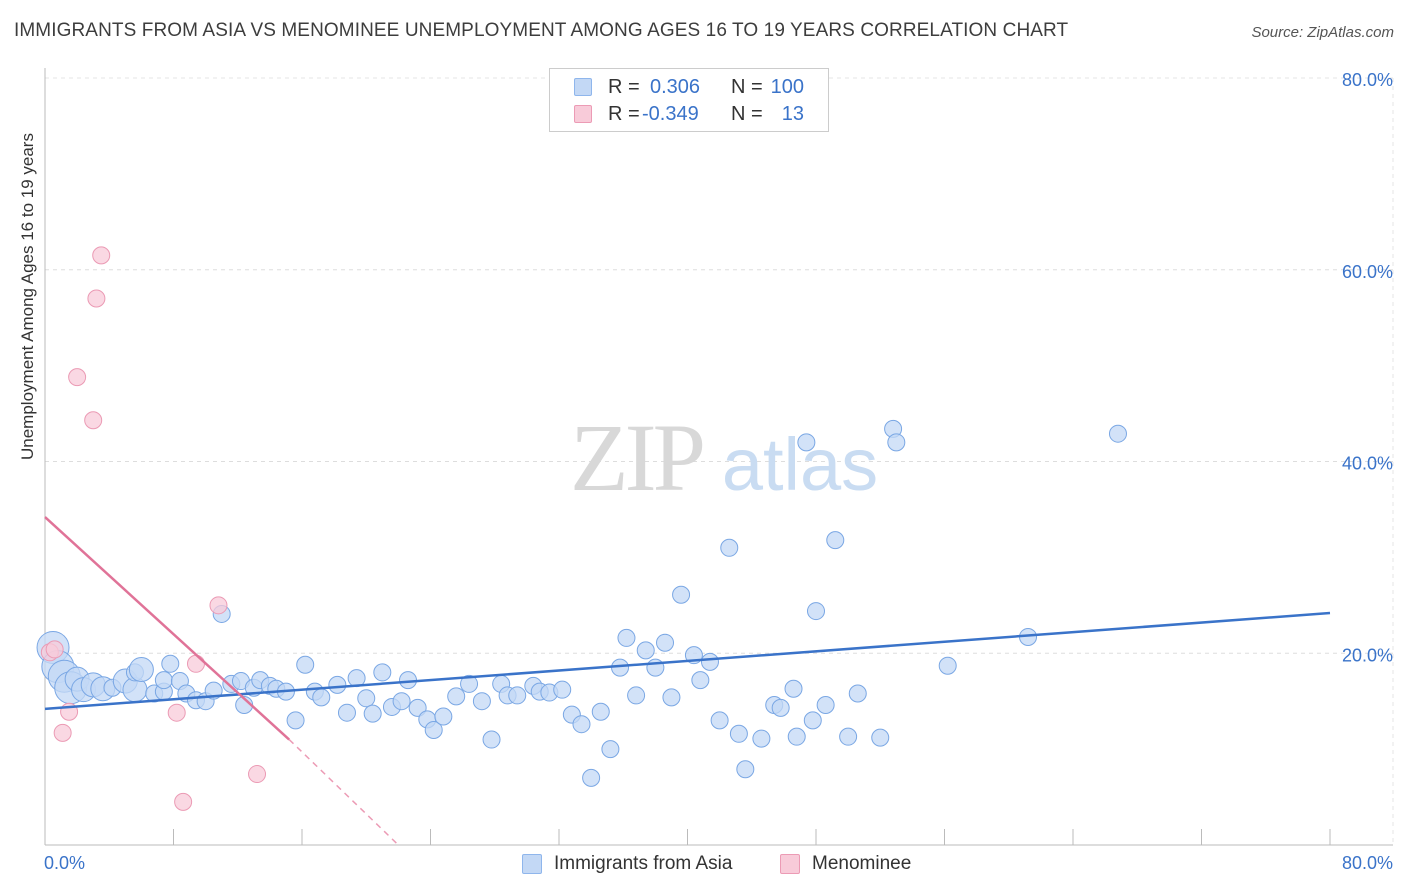 The image size is (1406, 892). Describe the element at coordinates (1322, 32) in the screenshot. I see `source-credit: Source: ZipAtlas.com` at that location.